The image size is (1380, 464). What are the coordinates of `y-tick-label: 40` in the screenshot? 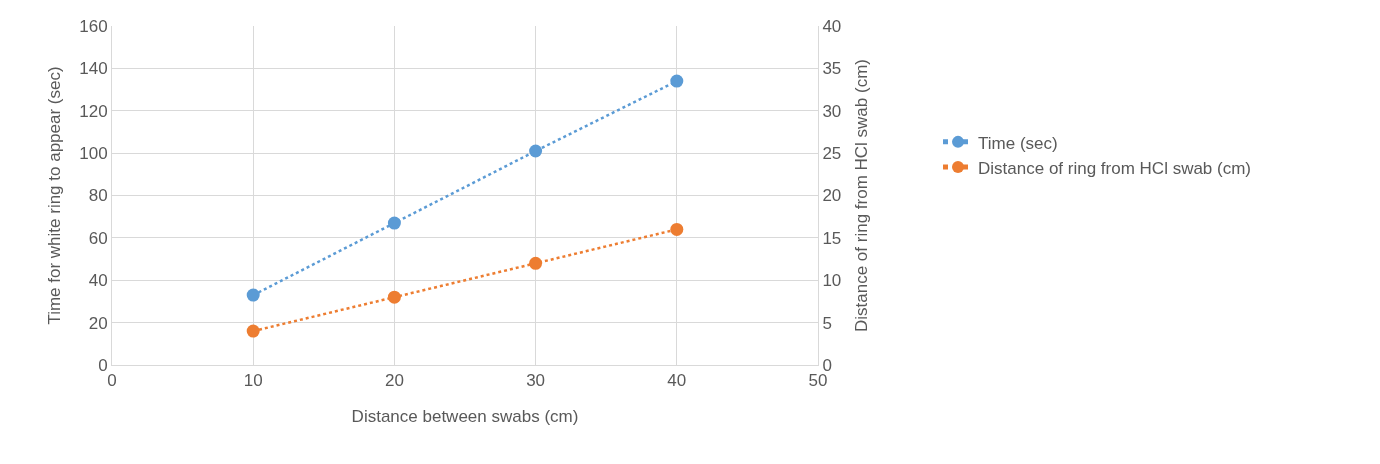 It's located at (98, 281).